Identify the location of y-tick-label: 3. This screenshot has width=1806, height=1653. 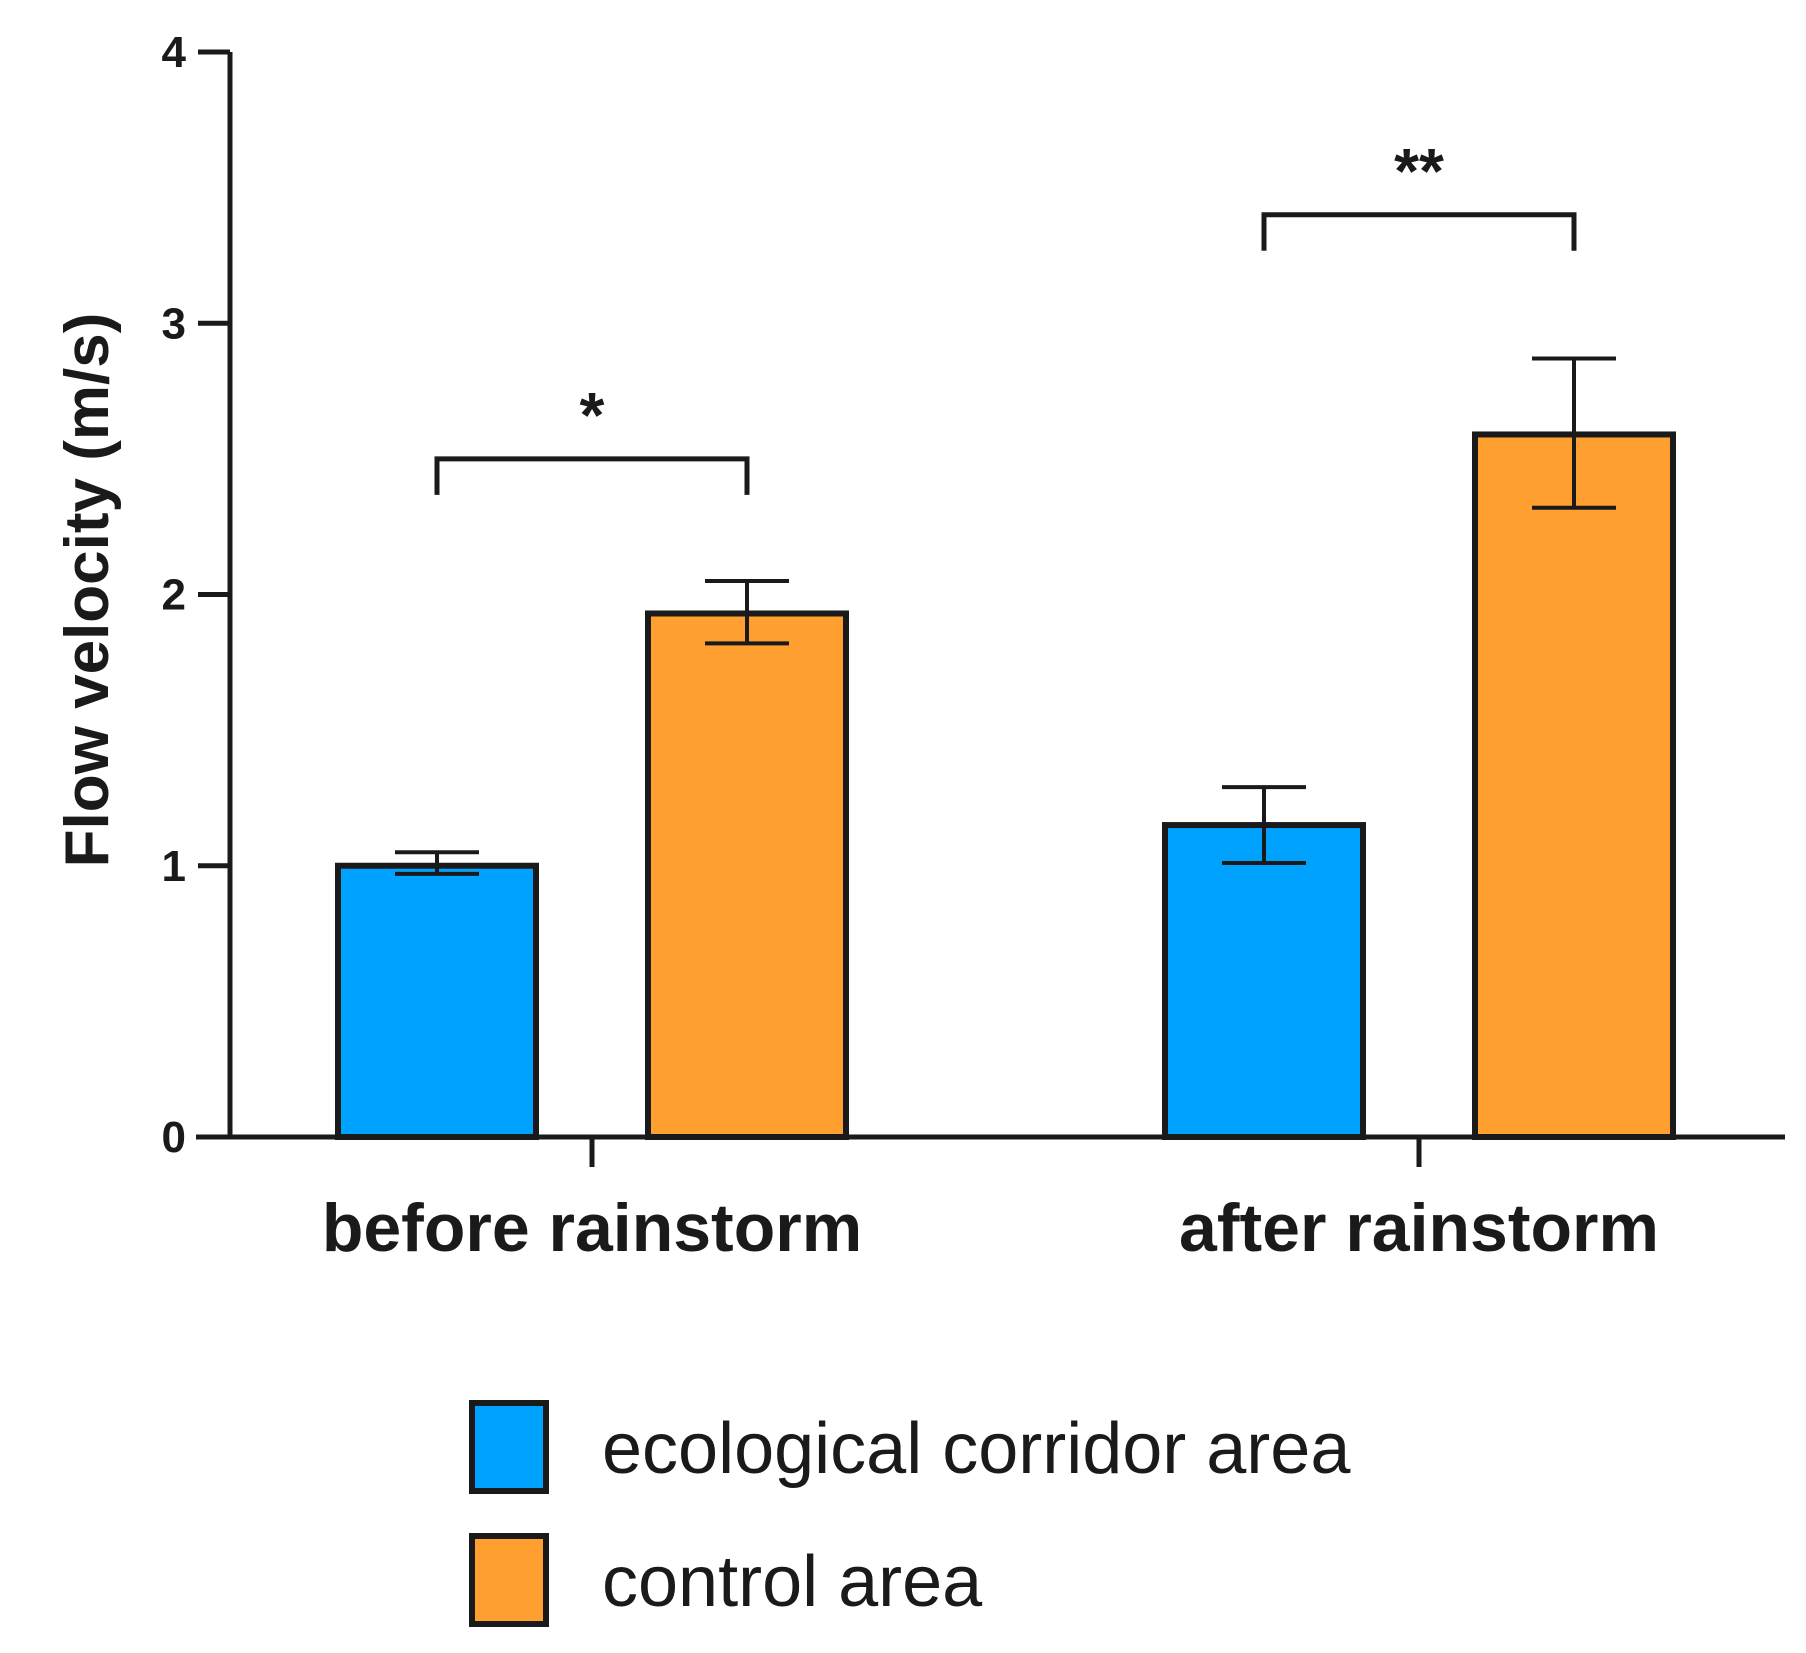
(174, 323).